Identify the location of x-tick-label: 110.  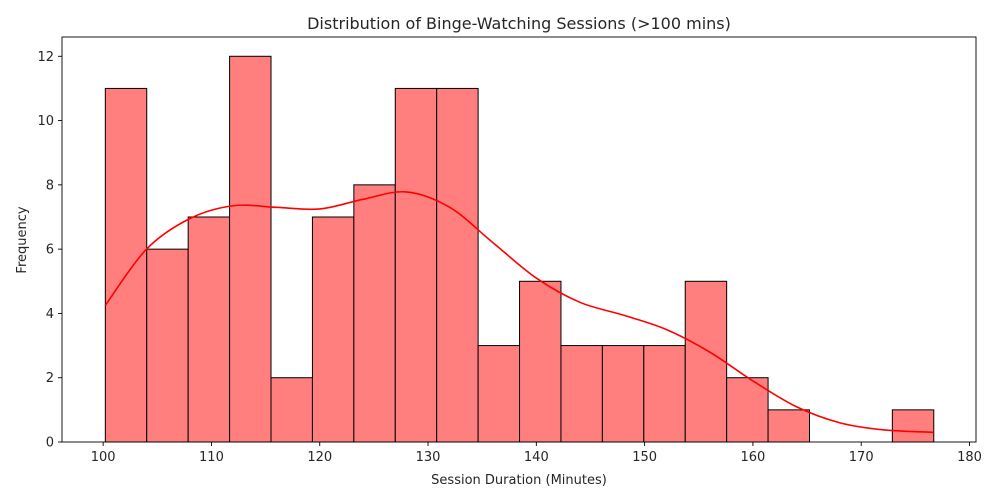
(211, 457).